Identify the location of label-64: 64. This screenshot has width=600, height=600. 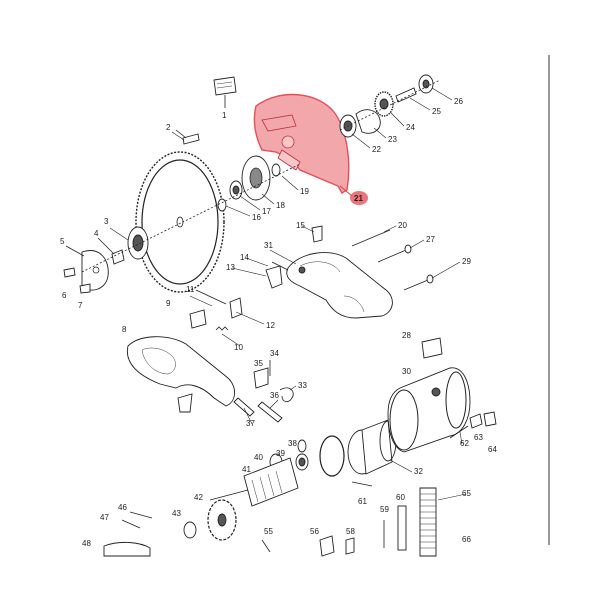
(492, 449).